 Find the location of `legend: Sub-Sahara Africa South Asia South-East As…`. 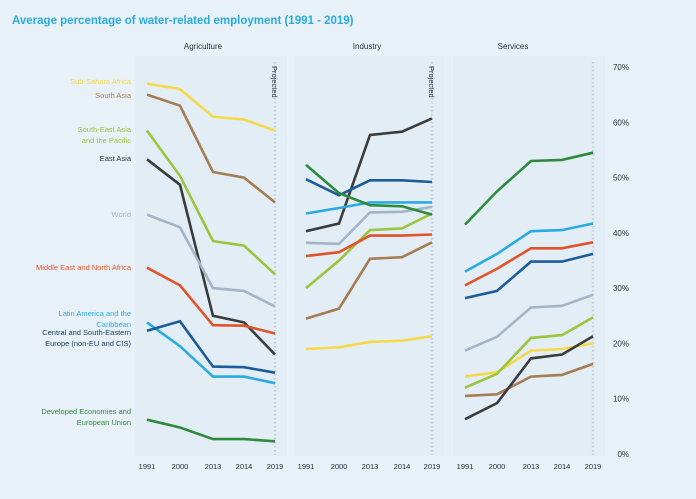

legend: Sub-Sahara Africa South Asia South-East As… is located at coordinates (84, 252).